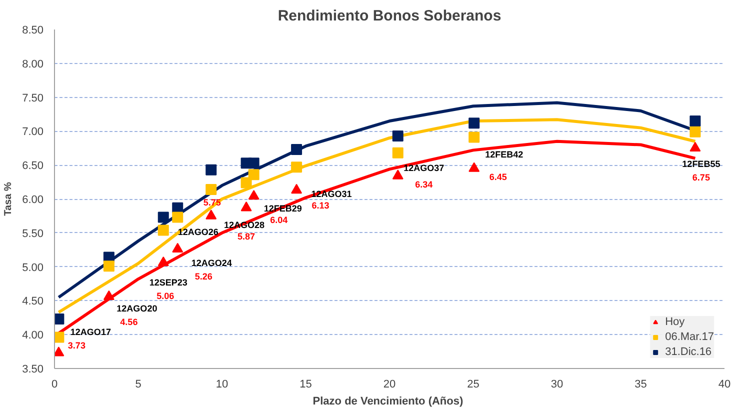 This screenshot has width=748, height=410. What do you see at coordinates (557, 384) in the screenshot?
I see `x-tick-label: 30` at bounding box center [557, 384].